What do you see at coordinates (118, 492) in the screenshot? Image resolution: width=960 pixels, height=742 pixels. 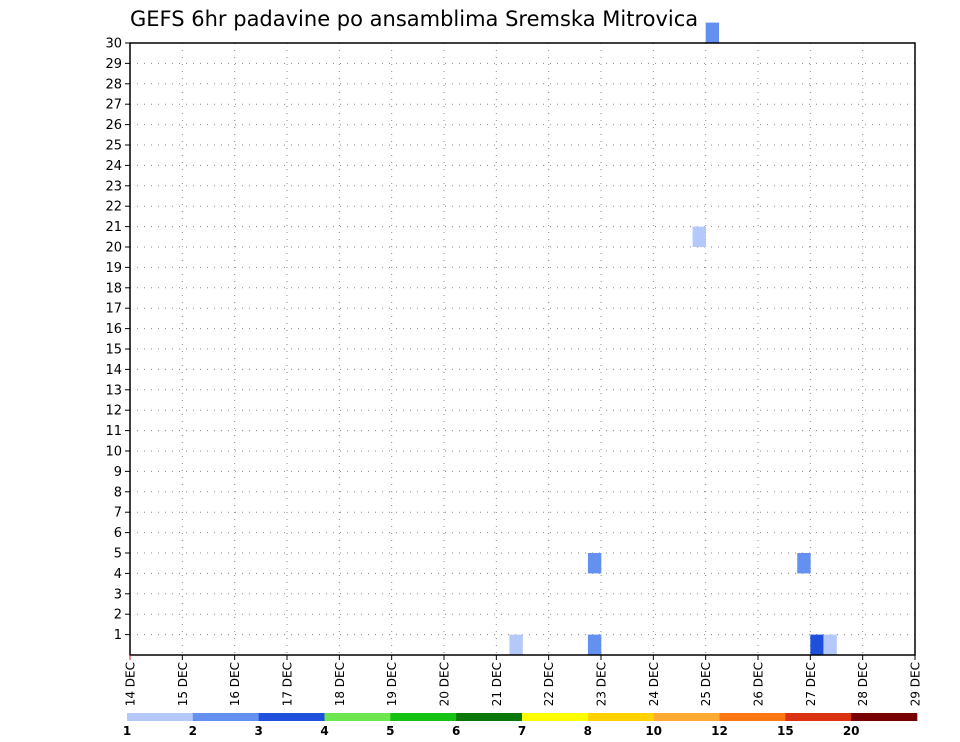 I see `y-tick-label: 8` at bounding box center [118, 492].